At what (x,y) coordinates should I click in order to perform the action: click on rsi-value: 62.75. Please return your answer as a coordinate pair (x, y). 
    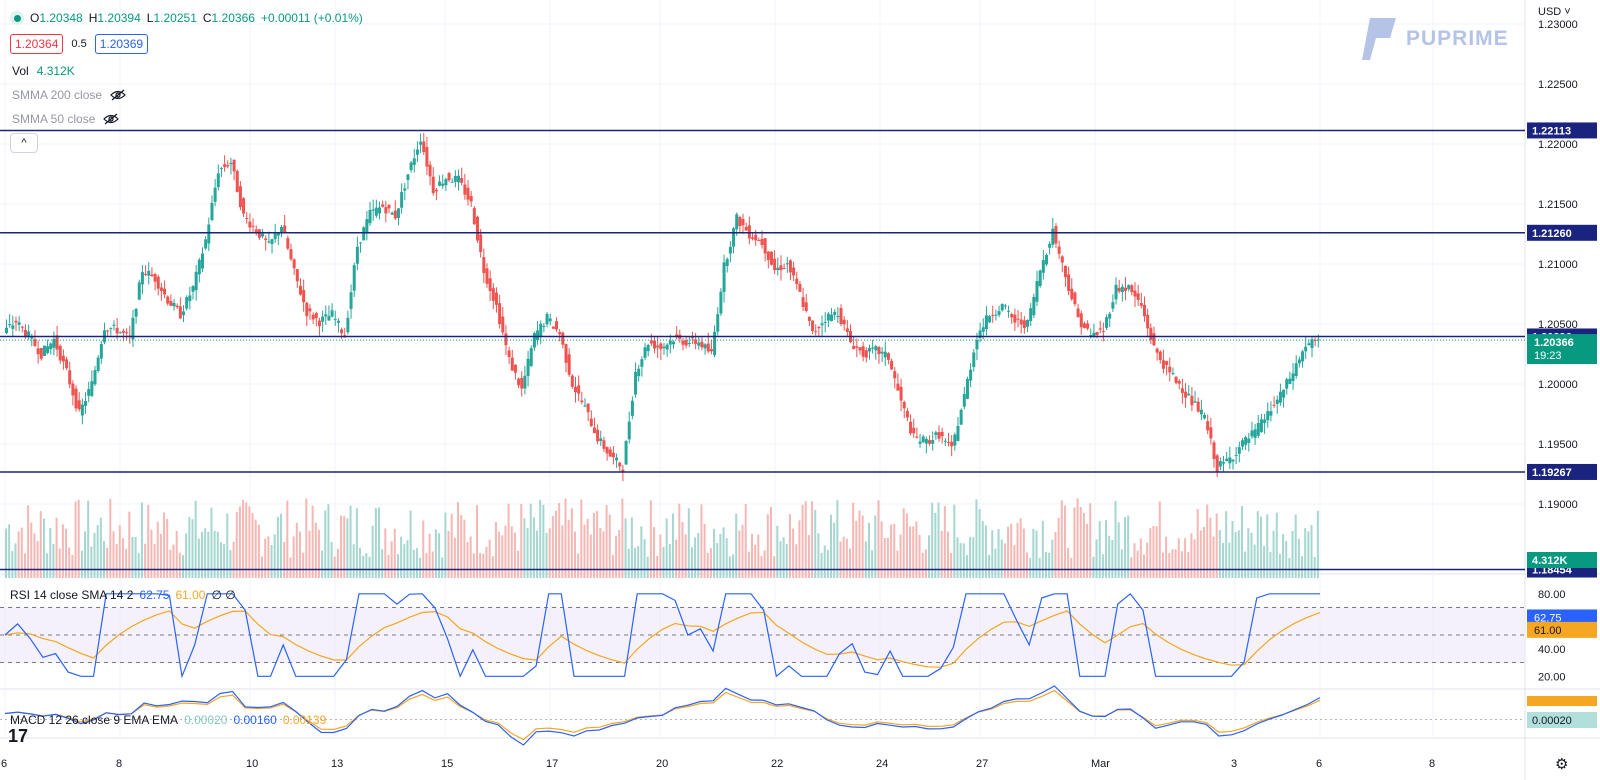
    Looking at the image, I should click on (154, 595).